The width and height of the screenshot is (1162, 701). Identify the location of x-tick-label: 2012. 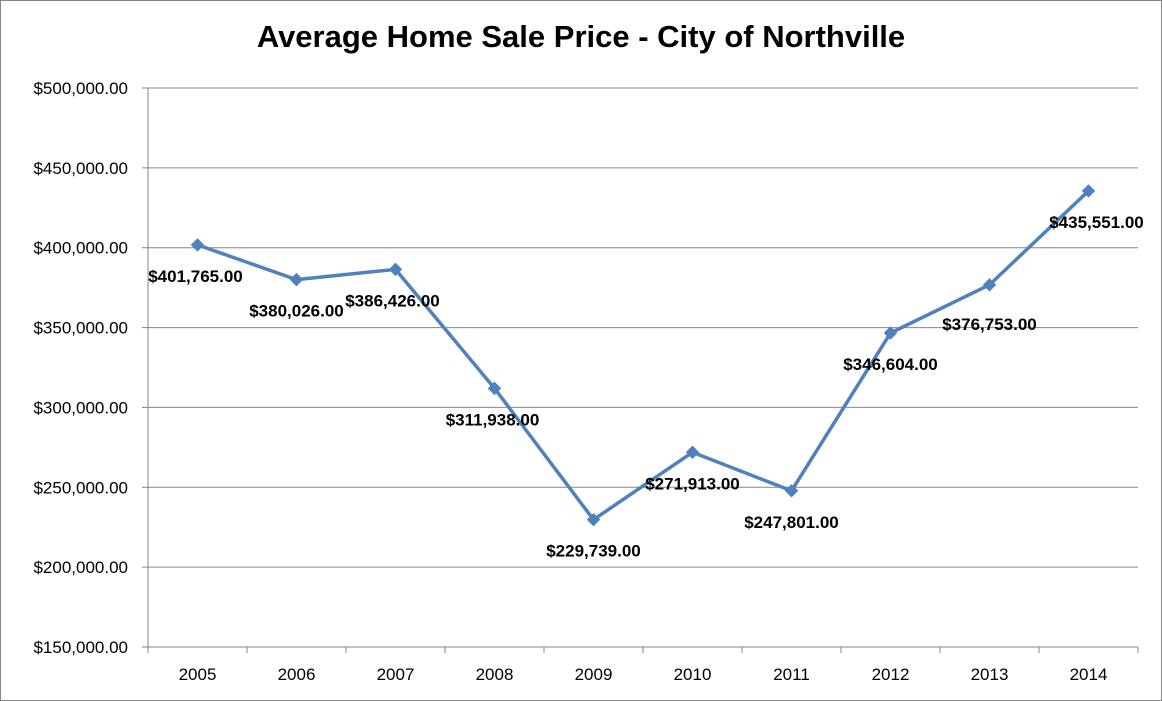
(891, 674).